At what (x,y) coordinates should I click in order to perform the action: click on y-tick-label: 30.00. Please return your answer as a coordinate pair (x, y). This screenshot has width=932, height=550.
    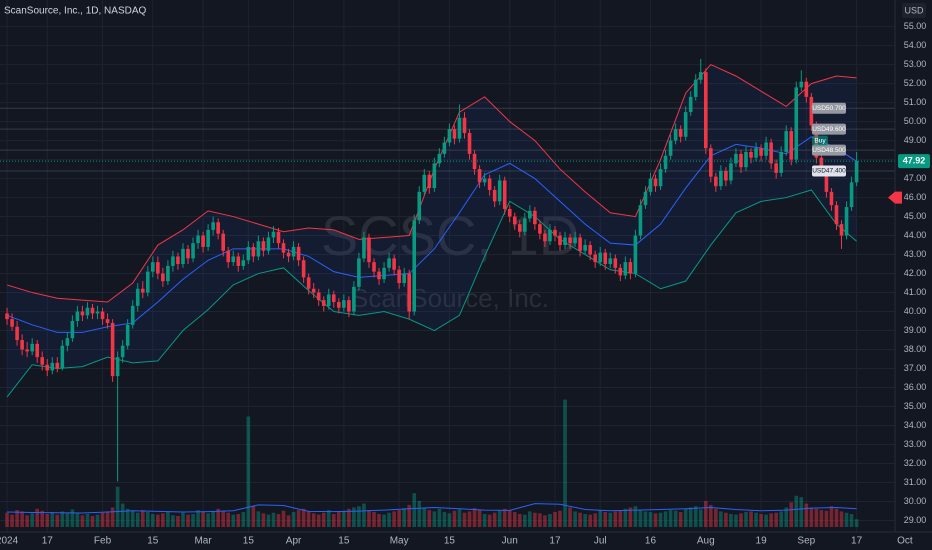
    Looking at the image, I should click on (915, 501).